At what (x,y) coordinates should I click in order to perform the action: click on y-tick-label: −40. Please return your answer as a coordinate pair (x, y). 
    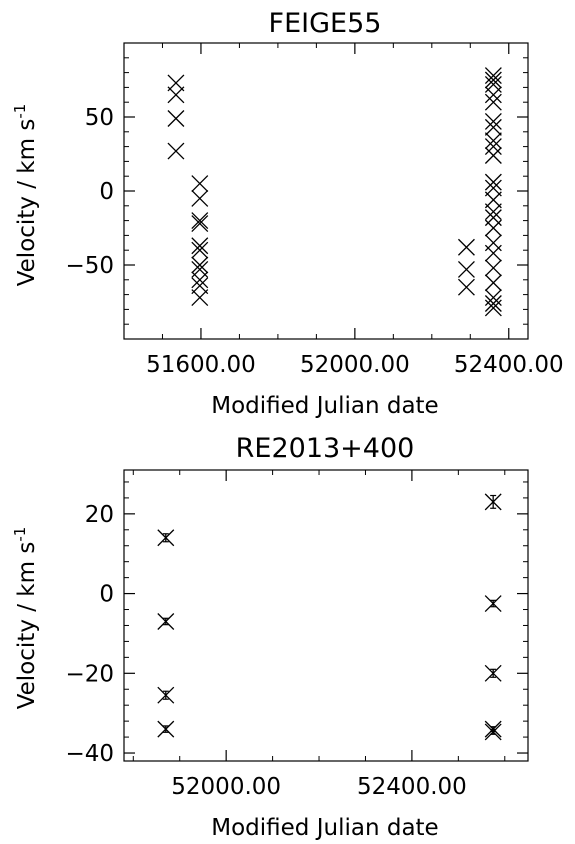
    Looking at the image, I should click on (89, 754).